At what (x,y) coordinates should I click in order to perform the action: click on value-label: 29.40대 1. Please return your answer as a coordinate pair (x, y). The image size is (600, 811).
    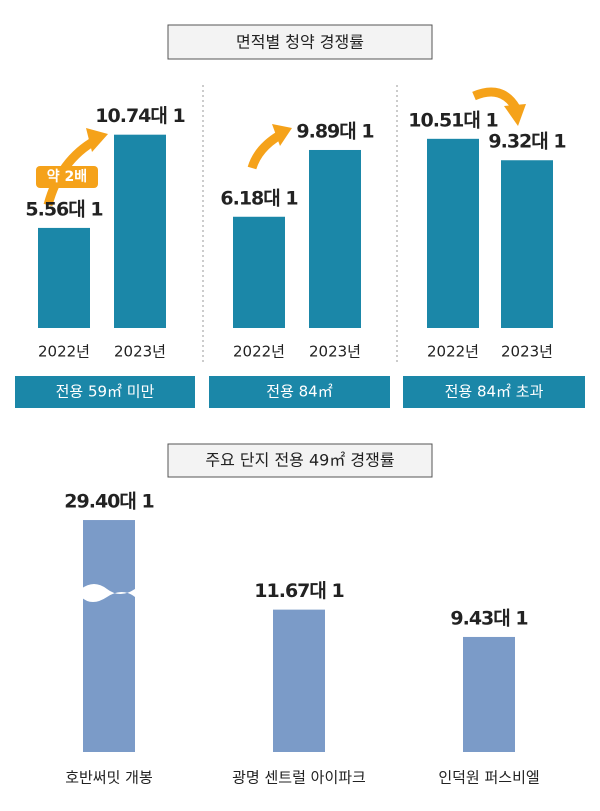
    Looking at the image, I should click on (108, 502).